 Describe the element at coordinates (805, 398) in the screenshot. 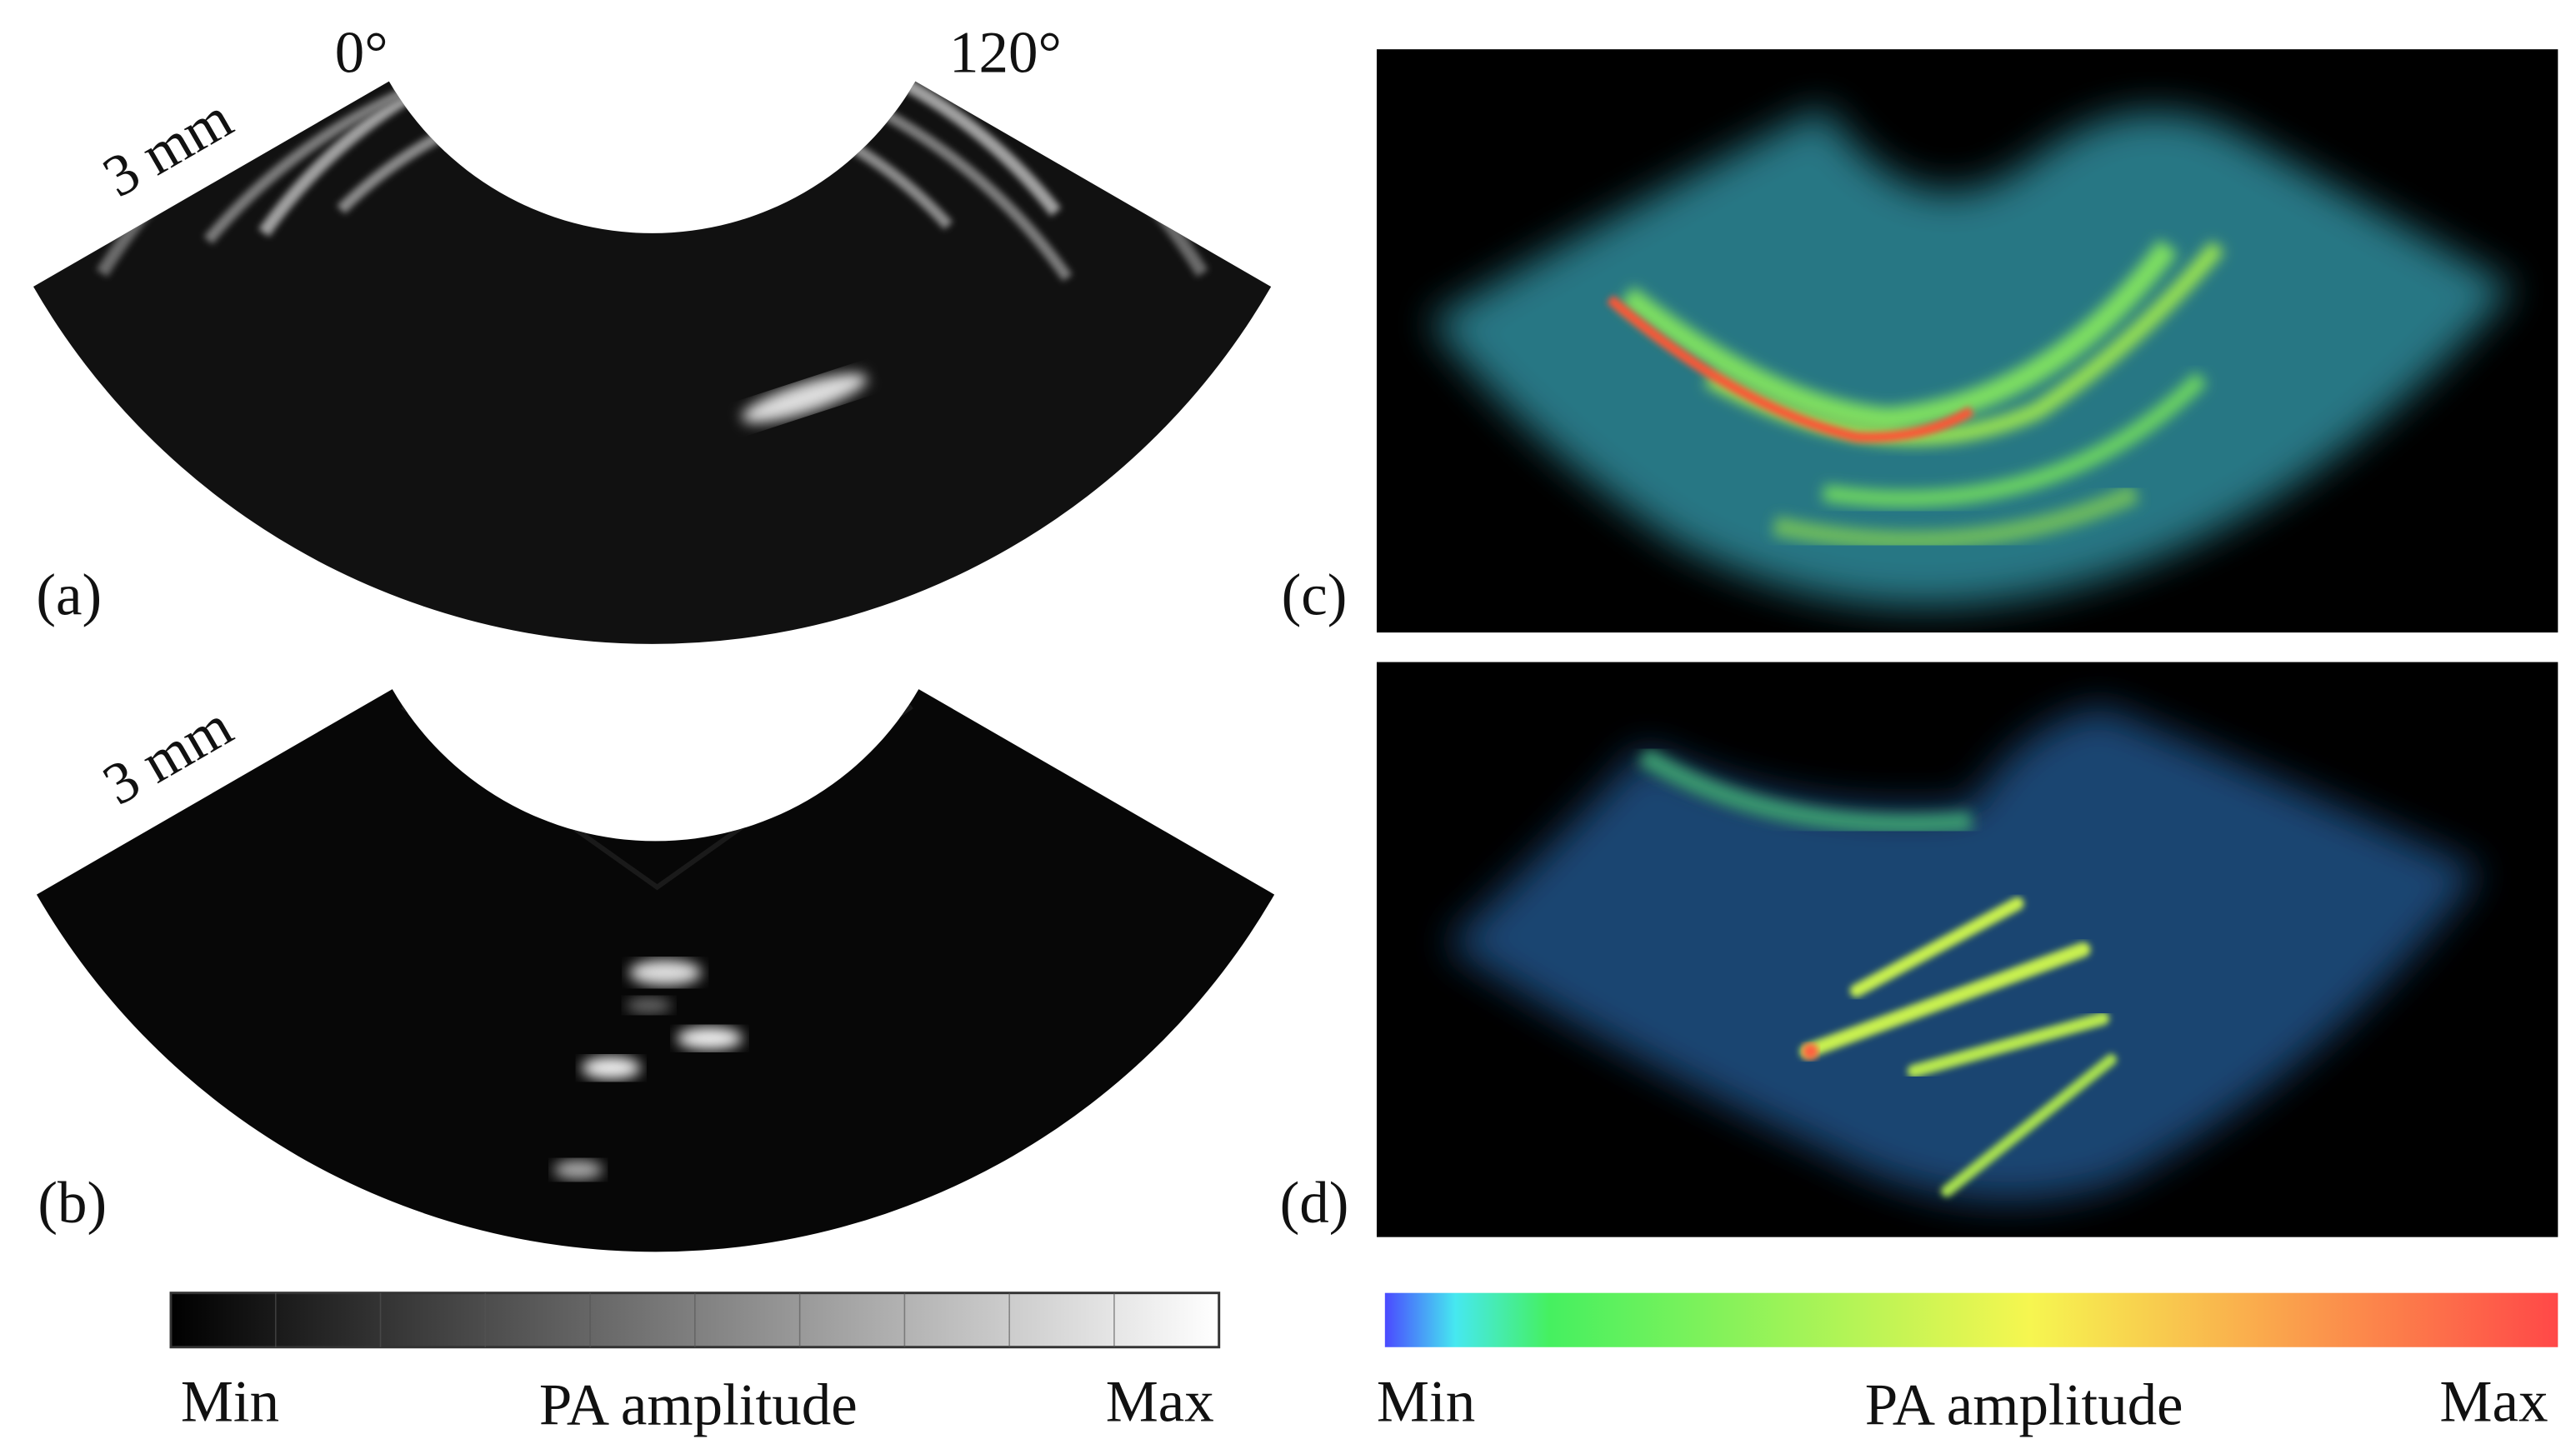

I see `ring-highlight` at that location.